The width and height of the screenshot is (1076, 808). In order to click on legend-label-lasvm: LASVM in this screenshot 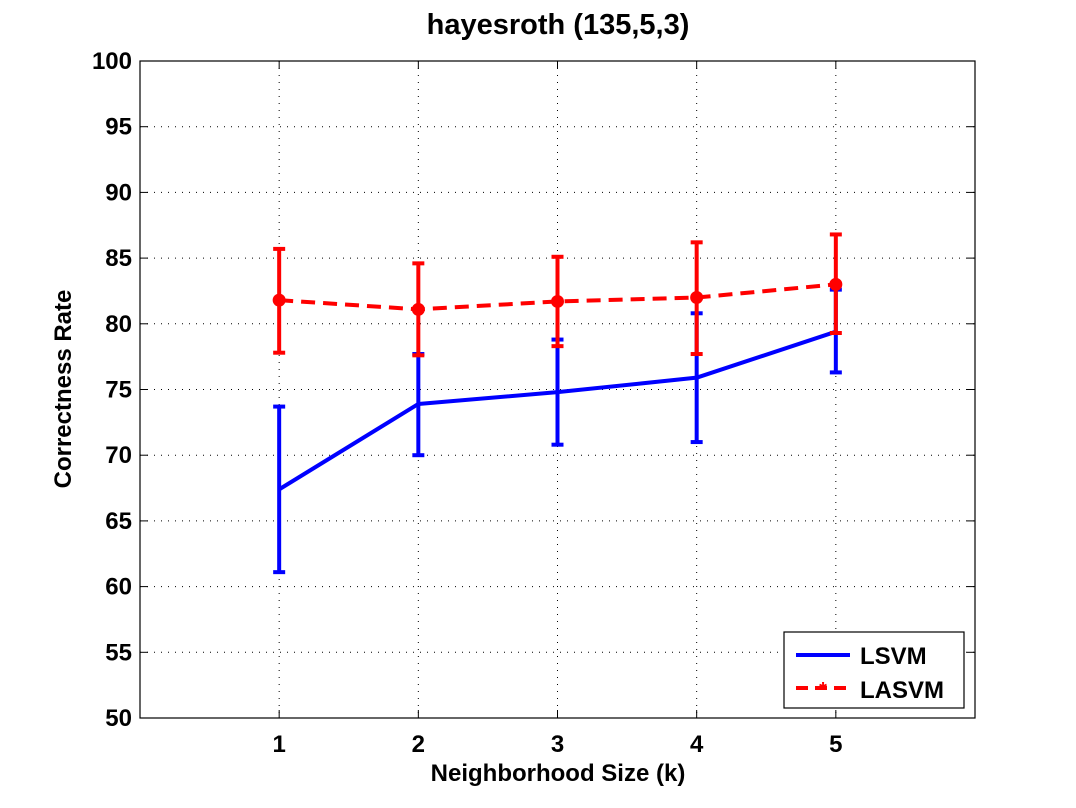, I will do `click(902, 690)`.